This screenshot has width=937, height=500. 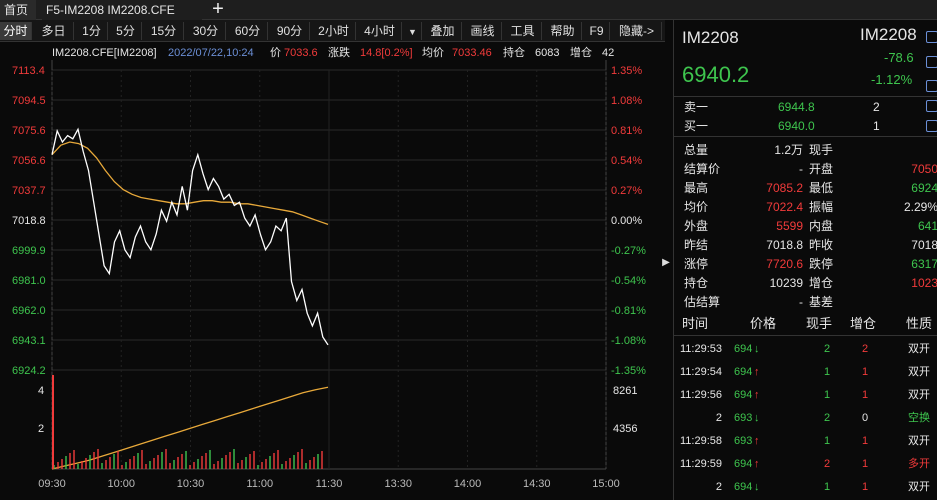 What do you see at coordinates (805, 207) in the screenshot?
I see `stat-row: 均价 7022.4 振幅 2.29%` at bounding box center [805, 207].